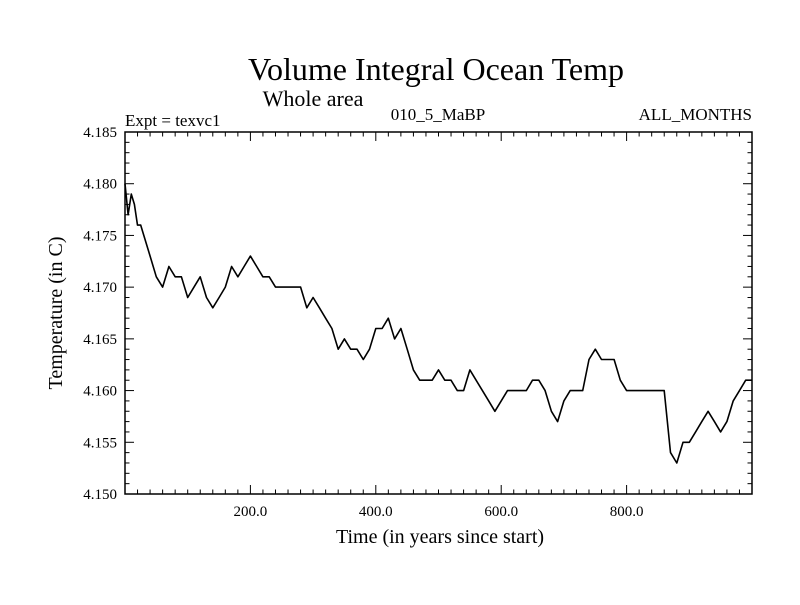  Describe the element at coordinates (251, 512) in the screenshot. I see `x-tick-label: 200.0` at that location.